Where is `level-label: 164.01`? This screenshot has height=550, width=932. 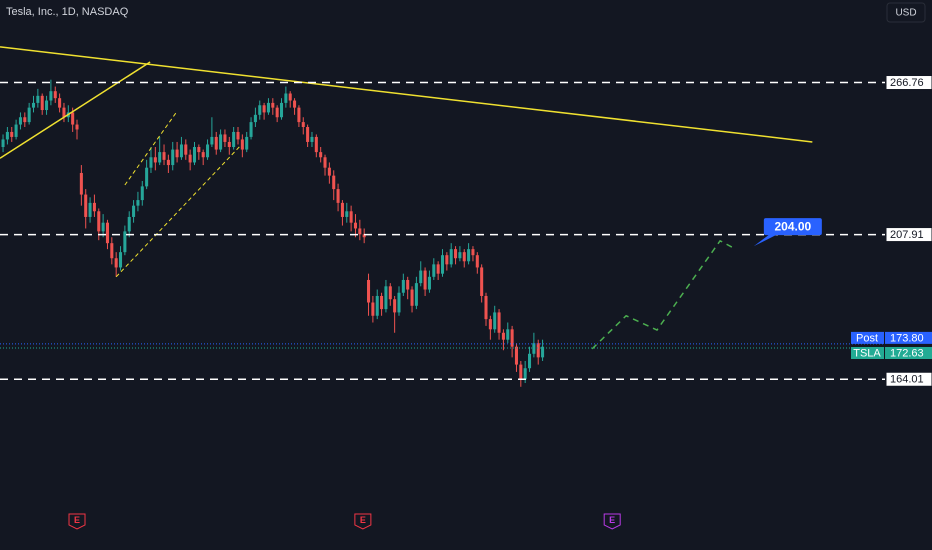
level-label: 164.01 is located at coordinates (907, 380).